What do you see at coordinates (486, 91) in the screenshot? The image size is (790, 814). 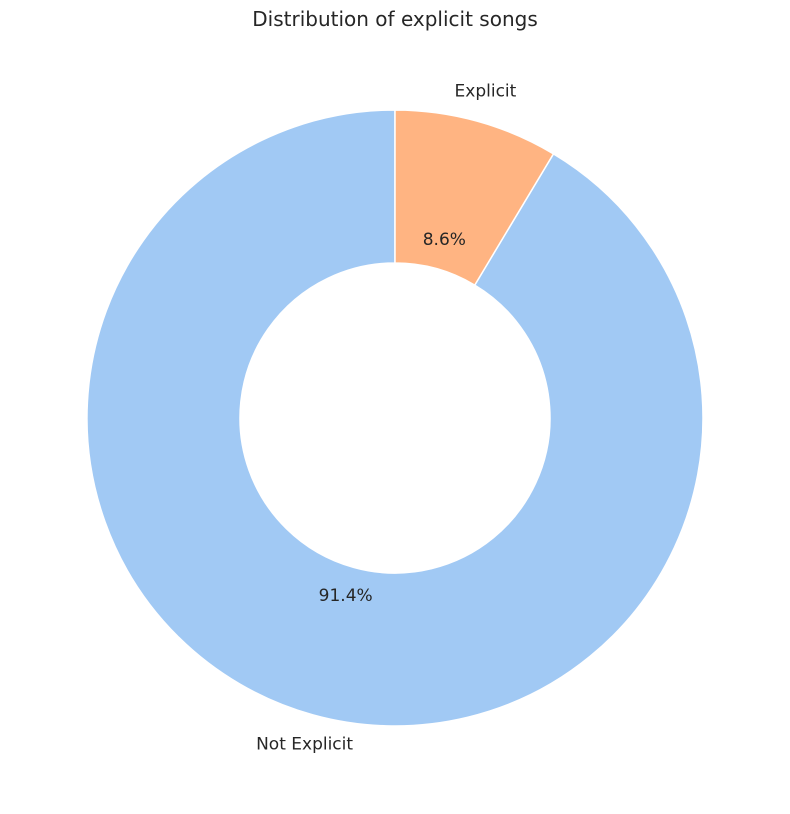 I see `slice-label-explicit: Explicit` at bounding box center [486, 91].